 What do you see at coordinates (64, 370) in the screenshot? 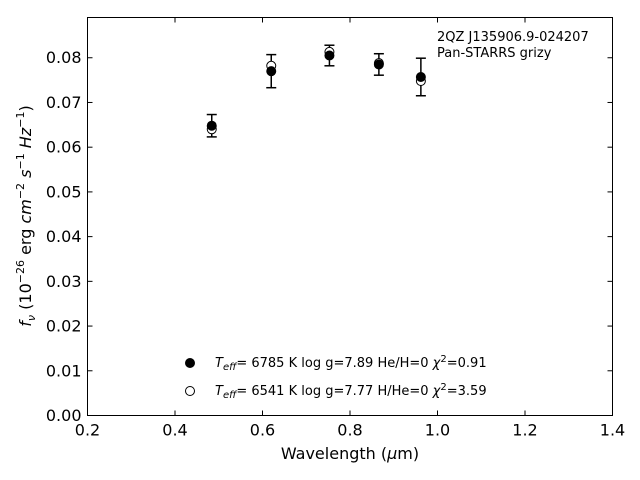
I see `y-tick-label: 0.01` at bounding box center [64, 370].